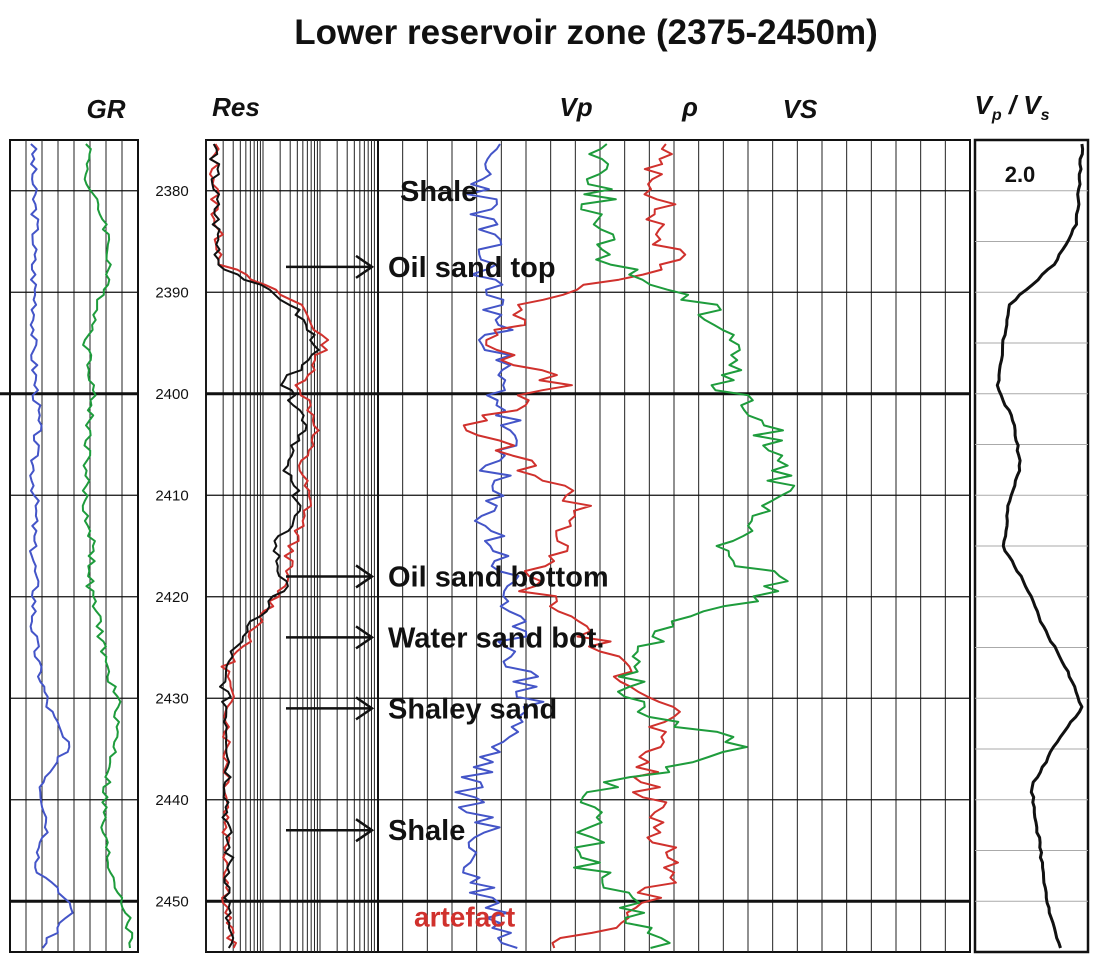 The image size is (1100, 960). I want to click on depth-tick-label: 2420, so click(171, 597).